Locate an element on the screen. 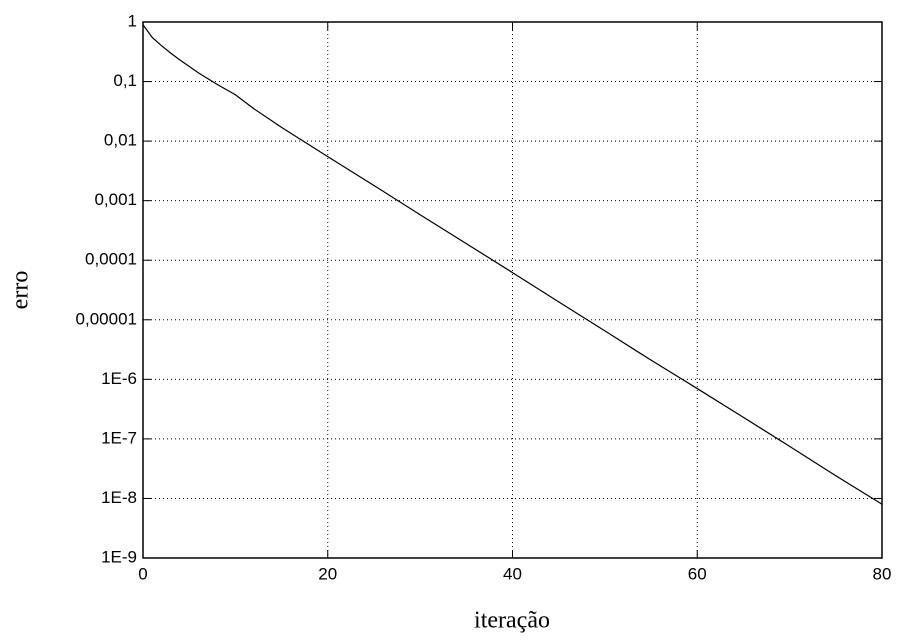  y-tick-label: 0,1 is located at coordinates (125, 80).